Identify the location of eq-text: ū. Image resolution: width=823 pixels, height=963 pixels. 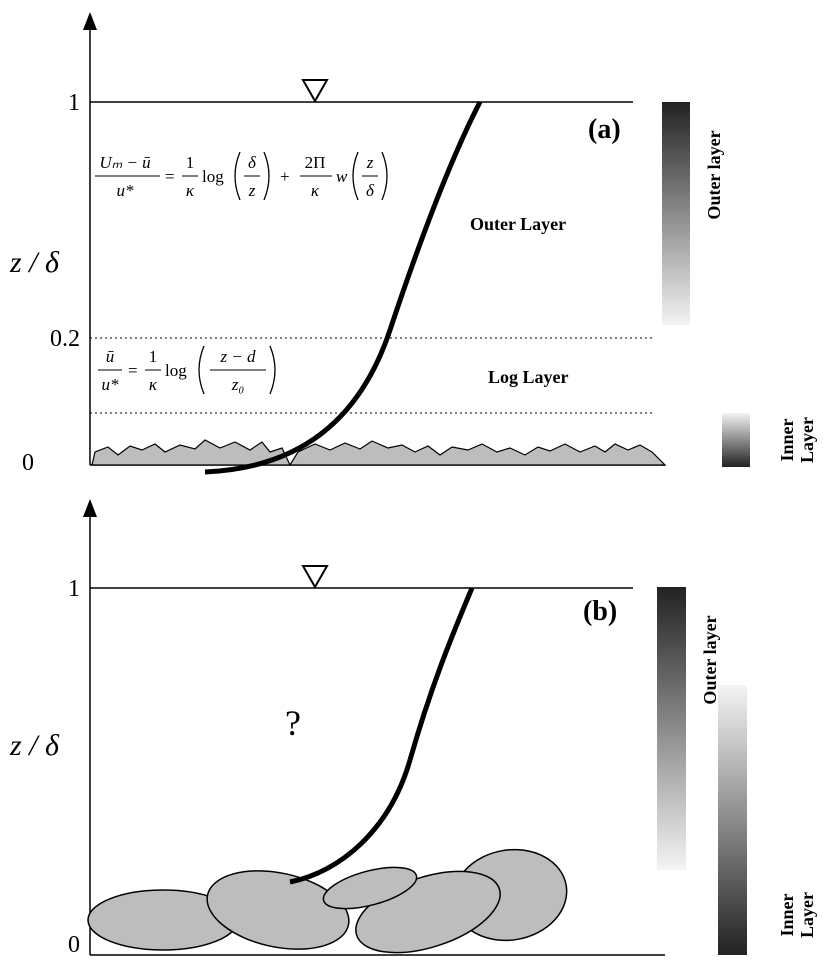
(110, 356).